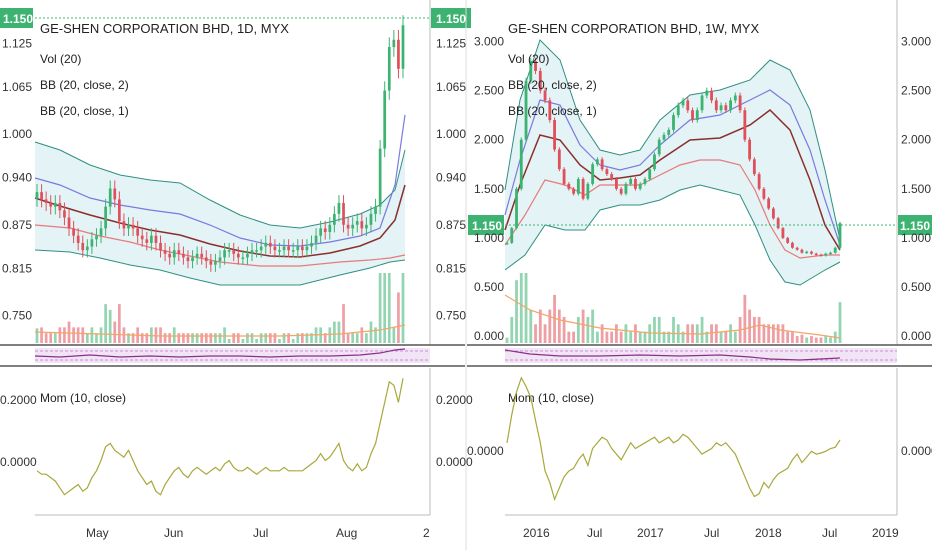 This screenshot has width=932, height=550. Describe the element at coordinates (17, 87) in the screenshot. I see `price-tick-label-left: 1.065` at that location.